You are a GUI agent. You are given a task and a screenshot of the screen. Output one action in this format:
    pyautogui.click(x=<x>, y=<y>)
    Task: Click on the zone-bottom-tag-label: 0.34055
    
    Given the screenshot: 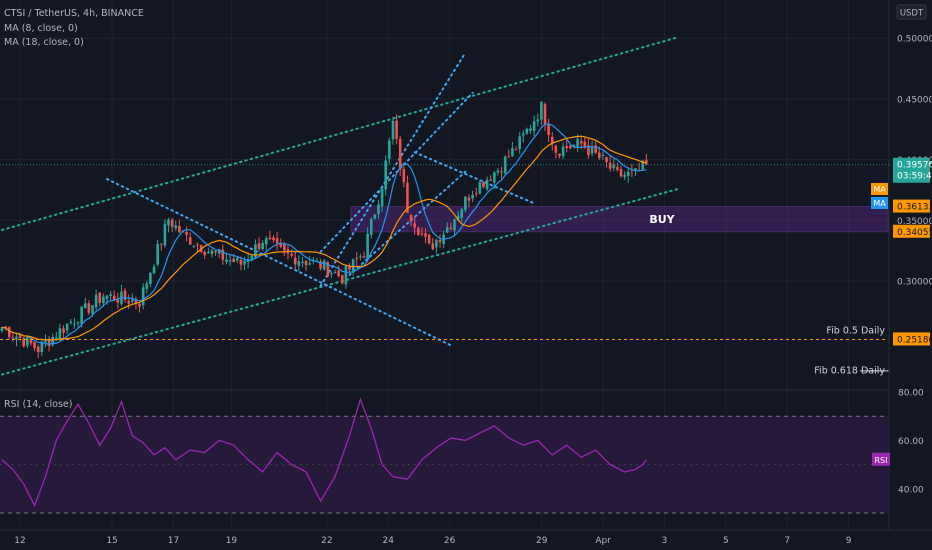 What is the action you would take?
    pyautogui.click(x=914, y=233)
    